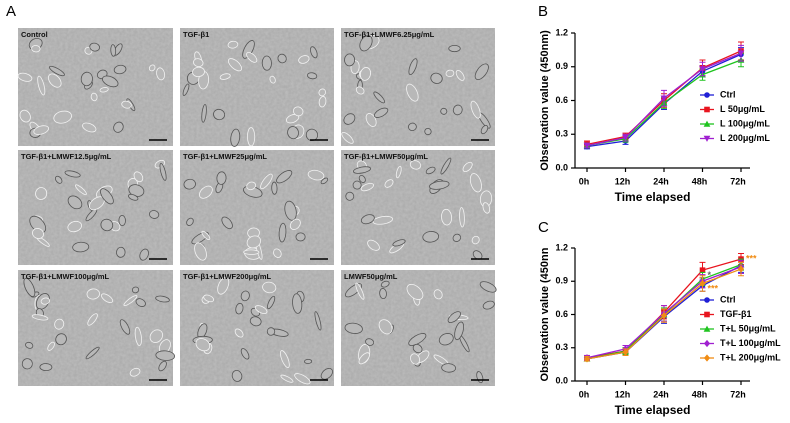 This screenshot has width=790, height=423. What do you see at coordinates (661, 394) in the screenshot?
I see `x-tick-label: 24h` at bounding box center [661, 394].